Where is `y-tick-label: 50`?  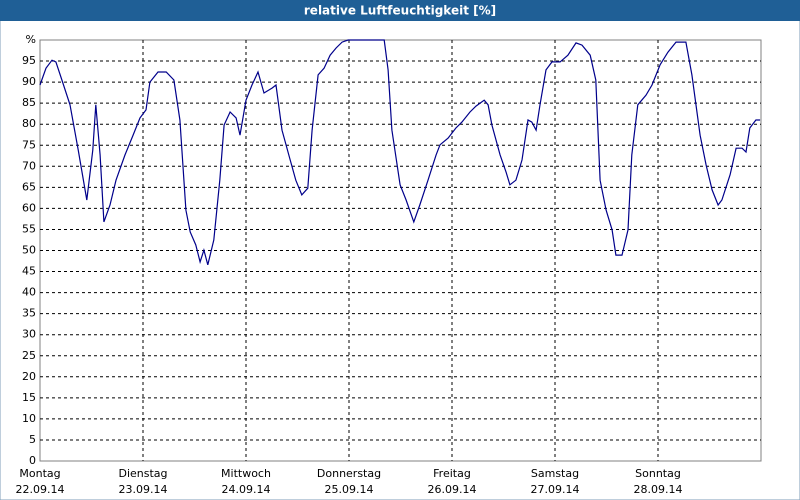 y-tick-label: 50 is located at coordinates (29, 250).